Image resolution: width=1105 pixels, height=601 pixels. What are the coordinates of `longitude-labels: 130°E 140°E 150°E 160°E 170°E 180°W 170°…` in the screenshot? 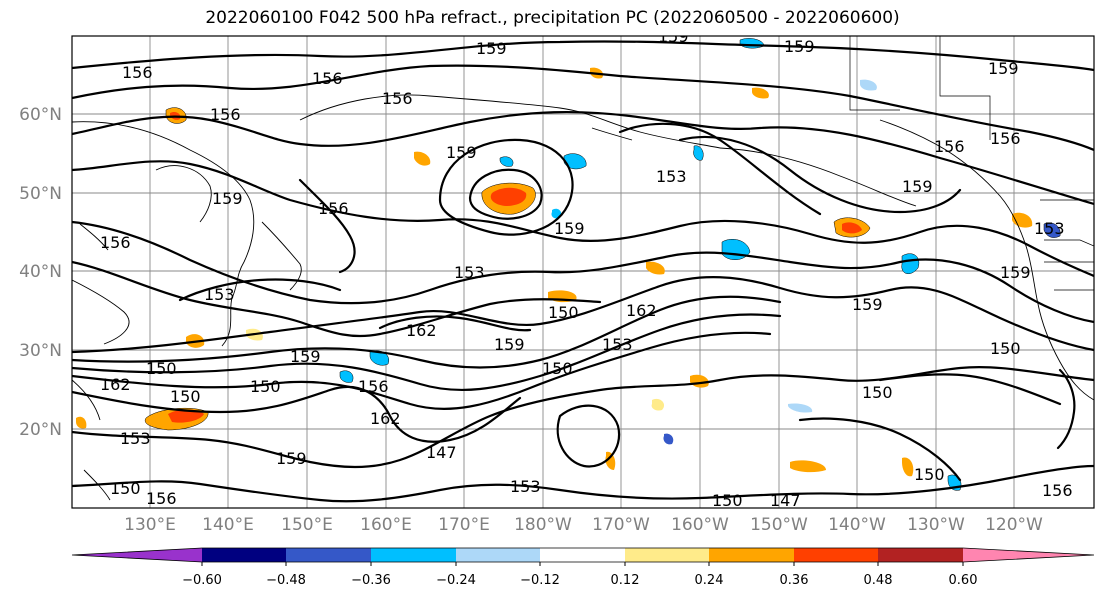 It's located at (583, 525).